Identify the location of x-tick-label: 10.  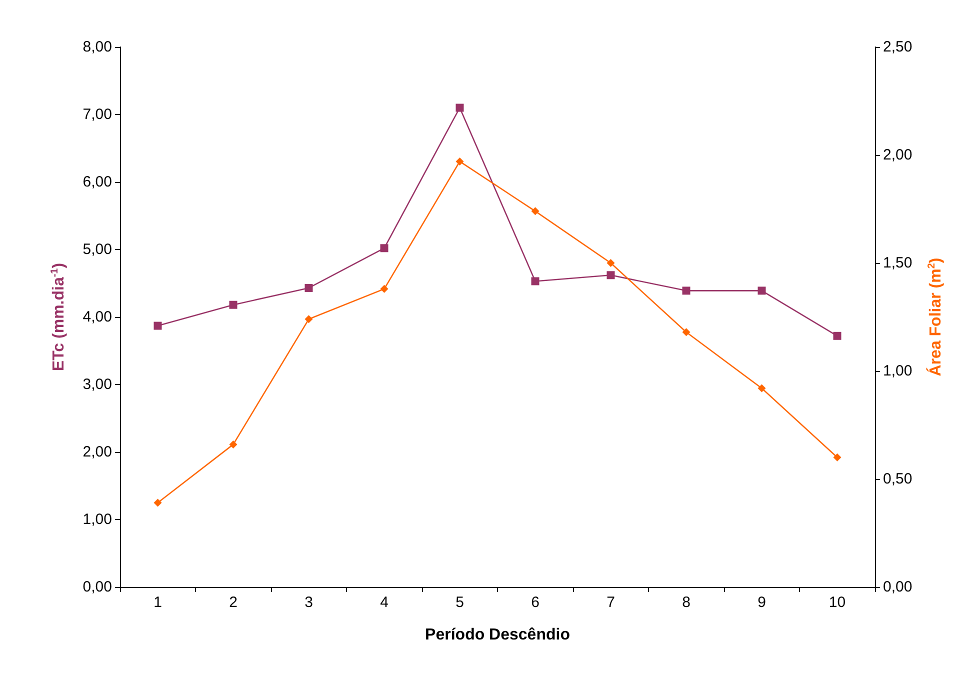
(837, 602).